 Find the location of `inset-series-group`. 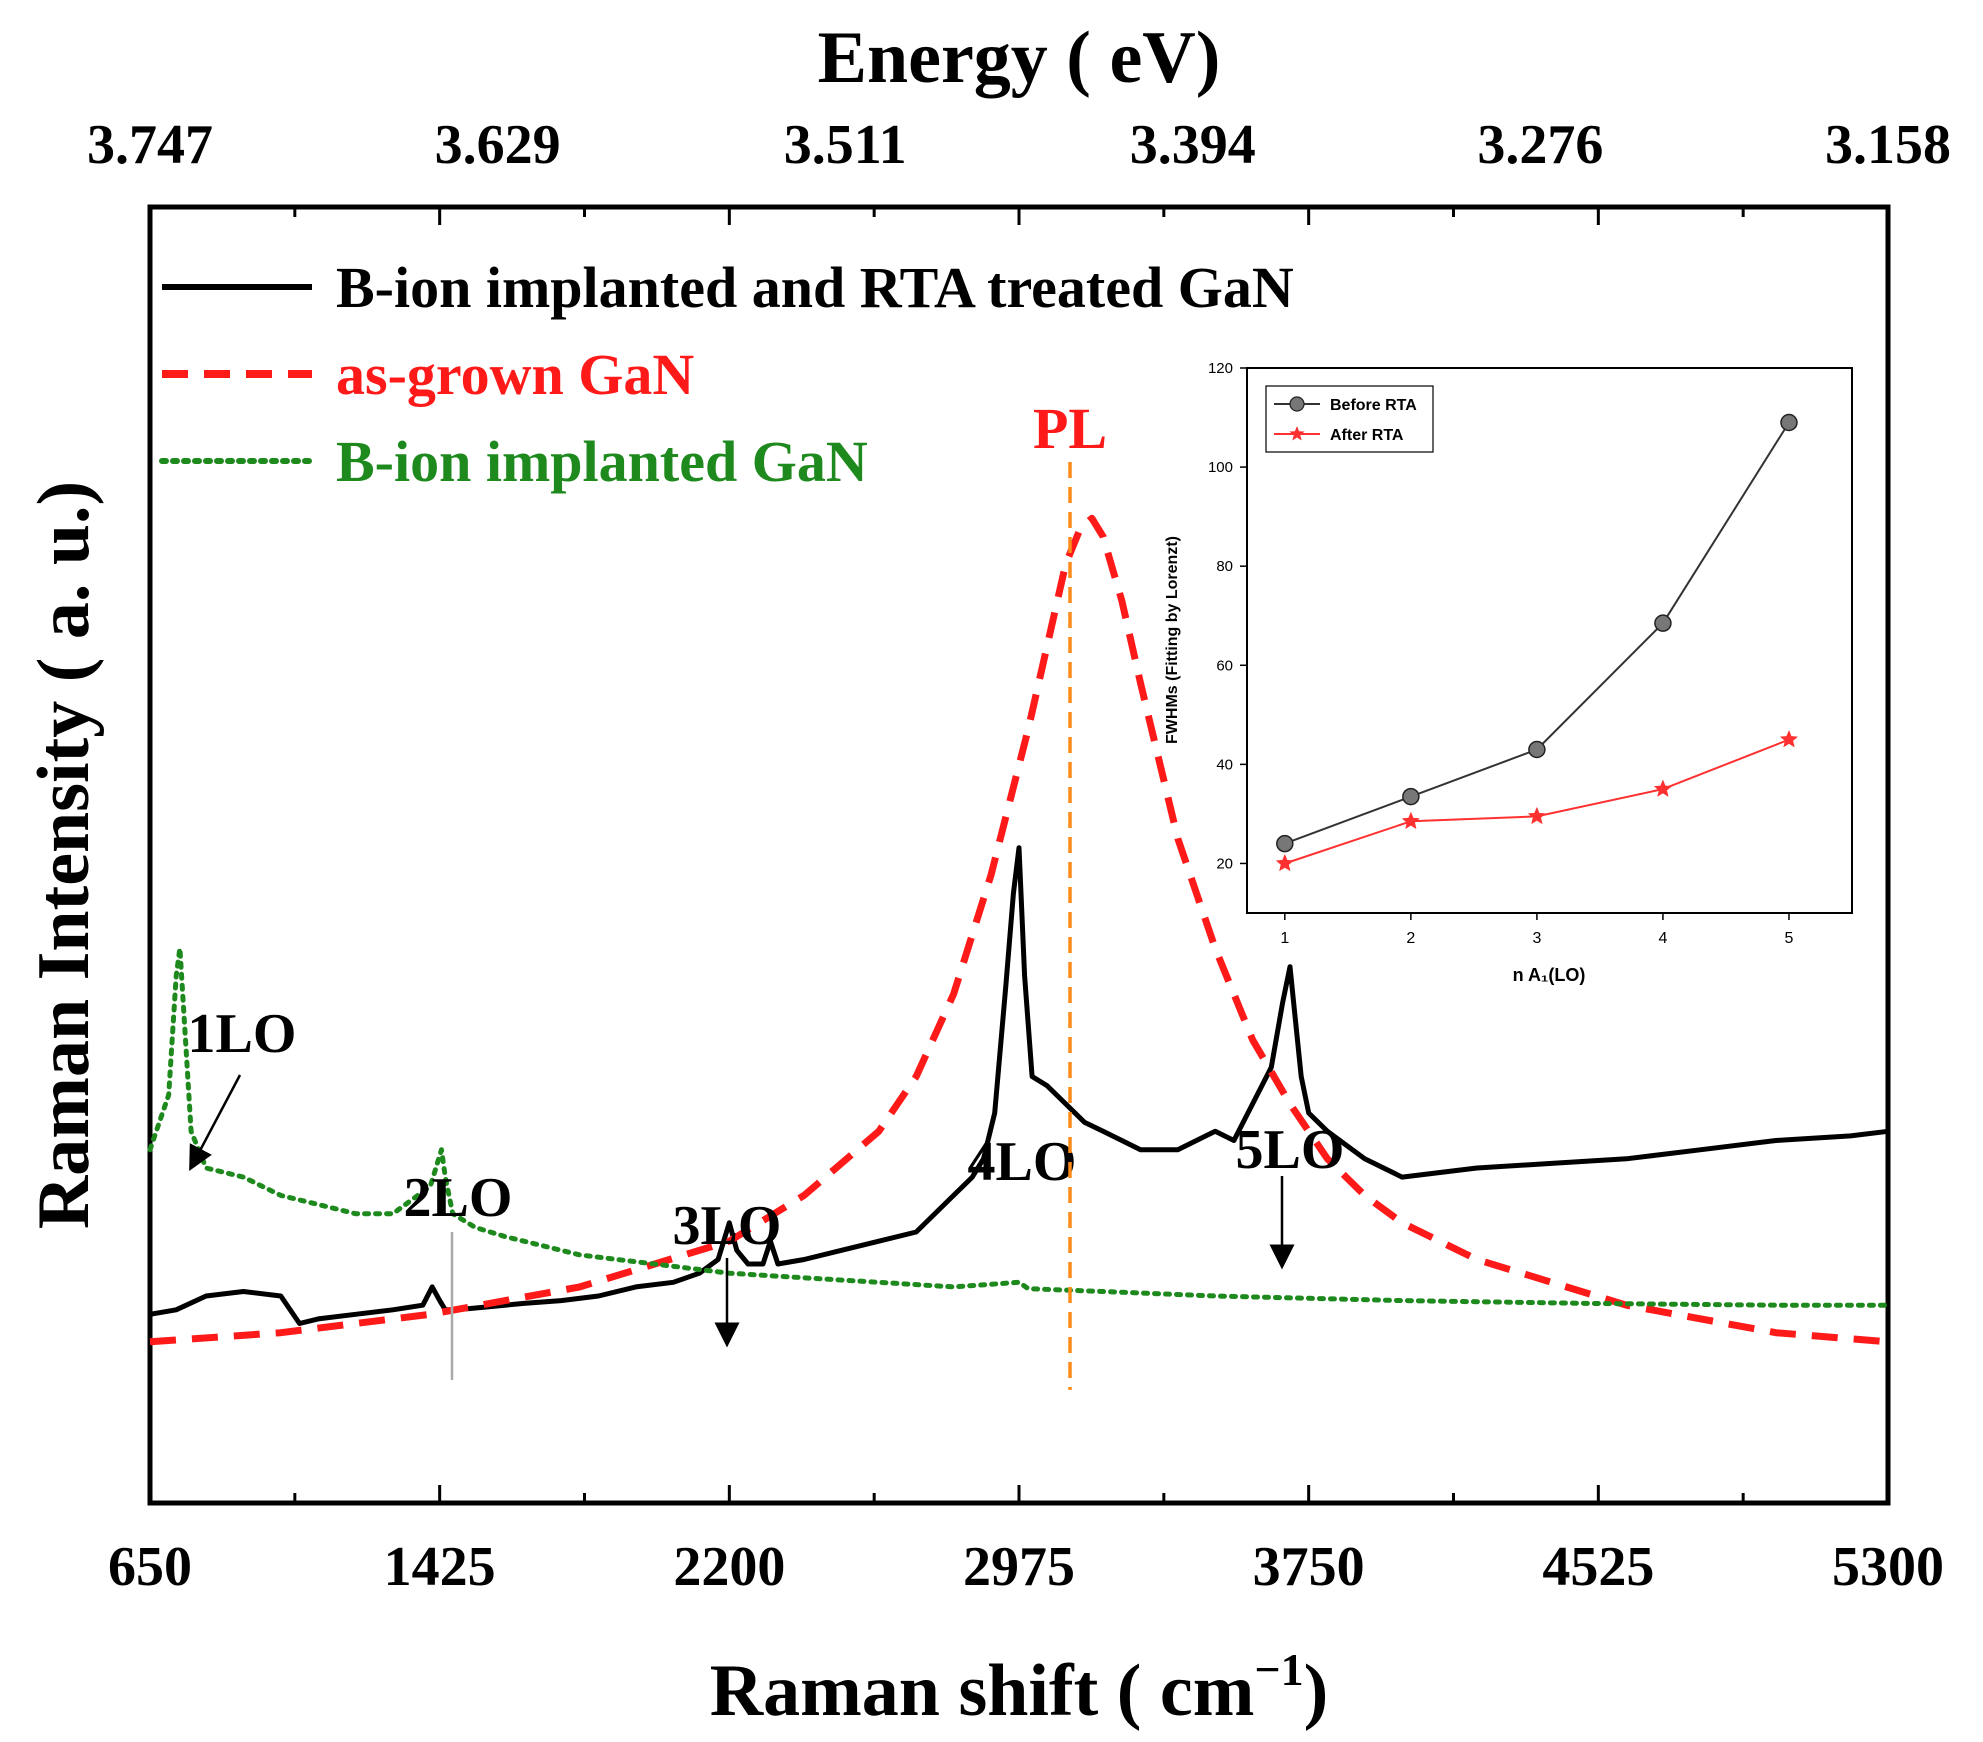

inset-series-group is located at coordinates (1537, 642).